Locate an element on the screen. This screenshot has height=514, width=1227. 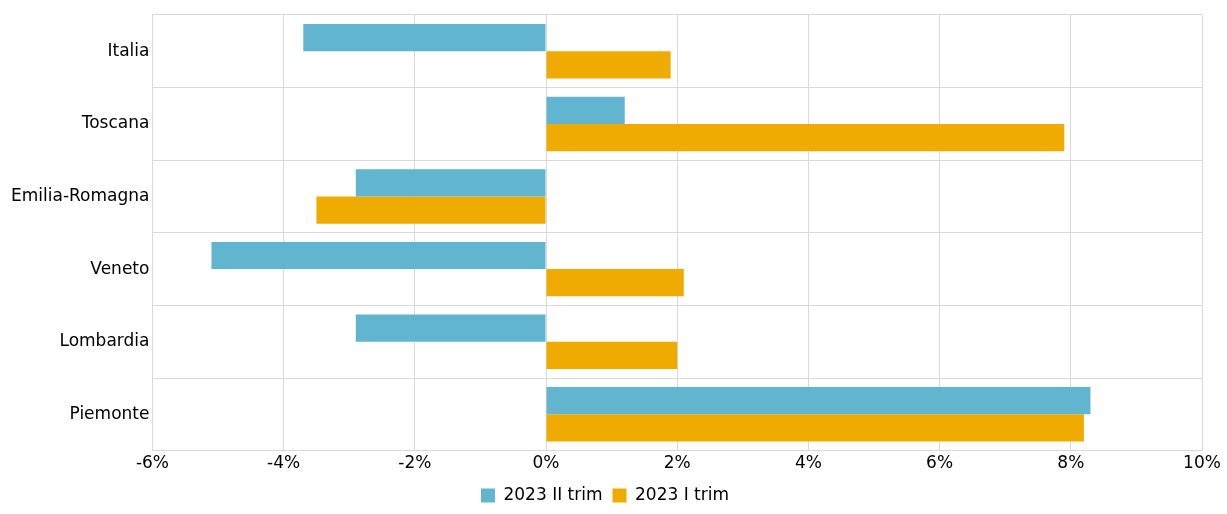
x-tick-label: -4% is located at coordinates (284, 462).